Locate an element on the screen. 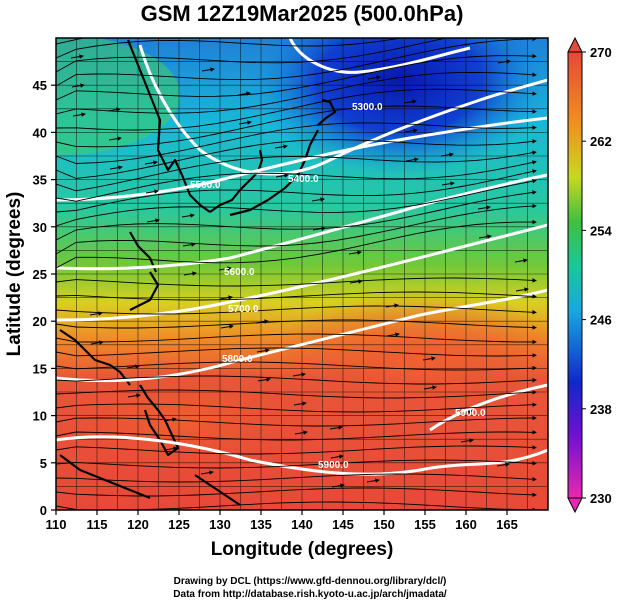  x-tick-label: 165 is located at coordinates (507, 524).